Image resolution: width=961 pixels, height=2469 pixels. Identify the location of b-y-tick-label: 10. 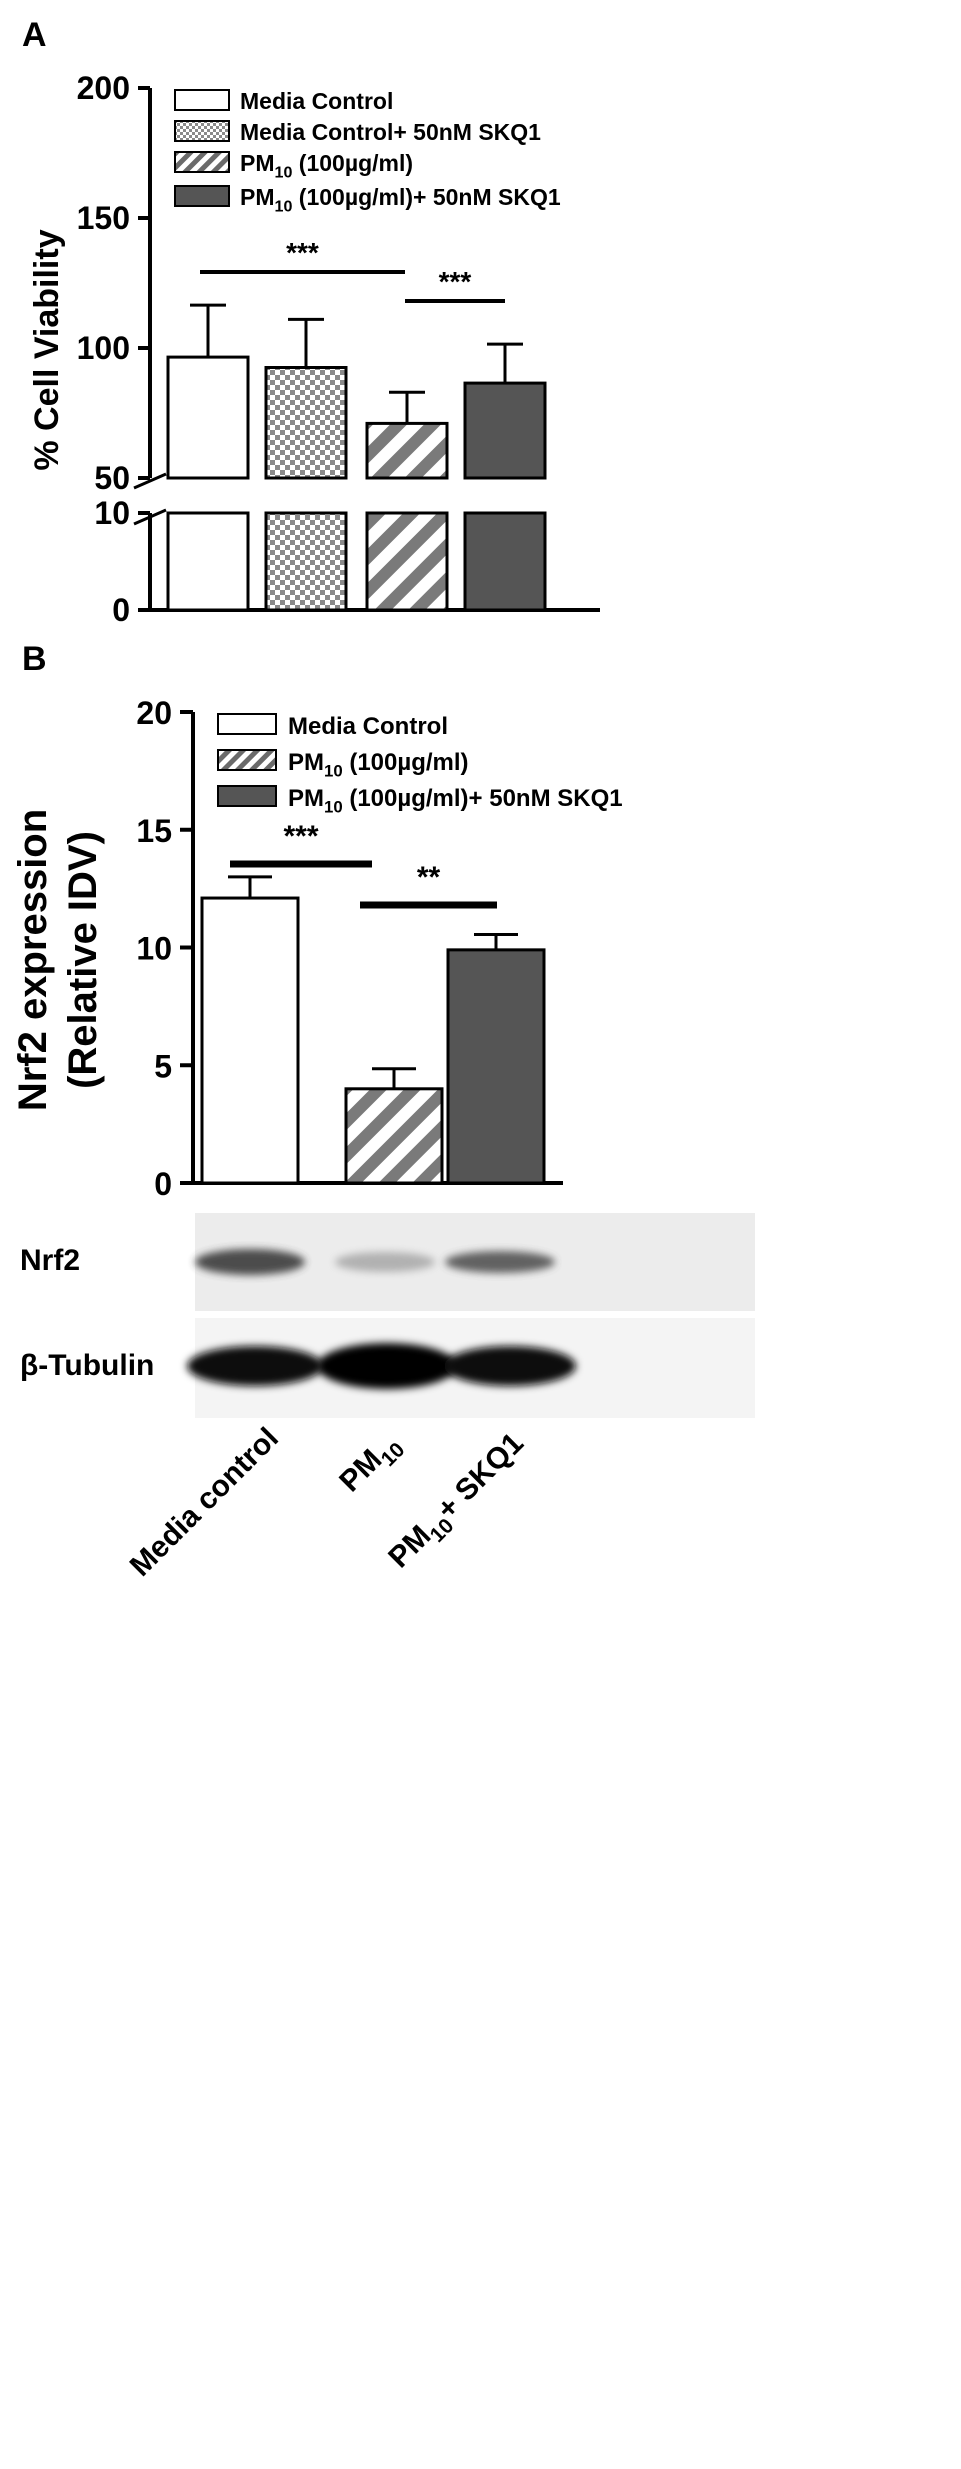
(154, 949).